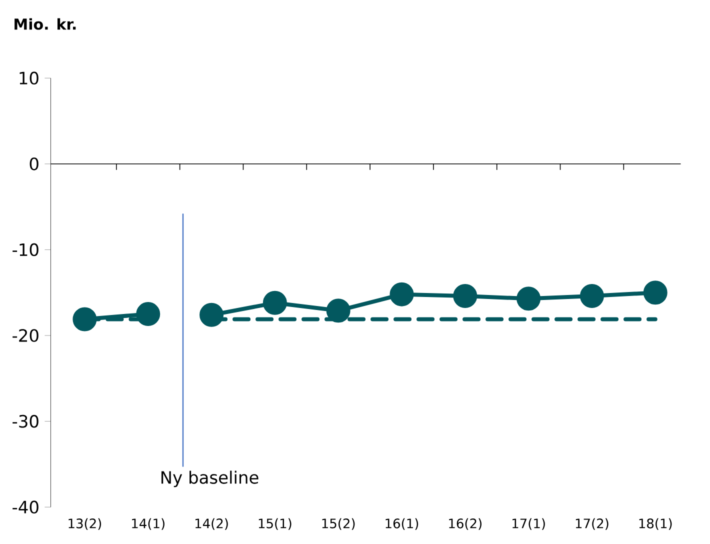 Image resolution: width=710 pixels, height=544 pixels. I want to click on y-axis-title: Mio. kr., so click(45, 24).